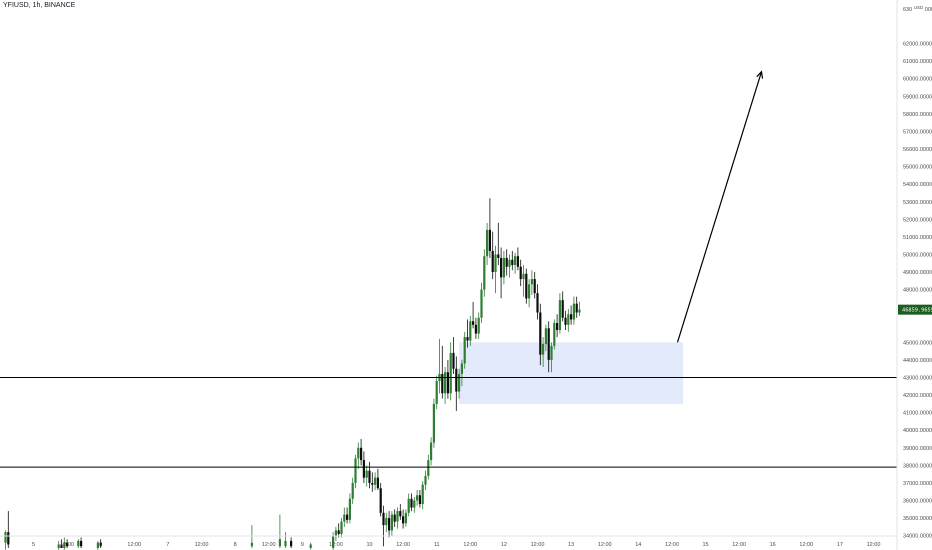  Describe the element at coordinates (917, 45) in the screenshot. I see `price-tick-label: 62000.000000` at that location.